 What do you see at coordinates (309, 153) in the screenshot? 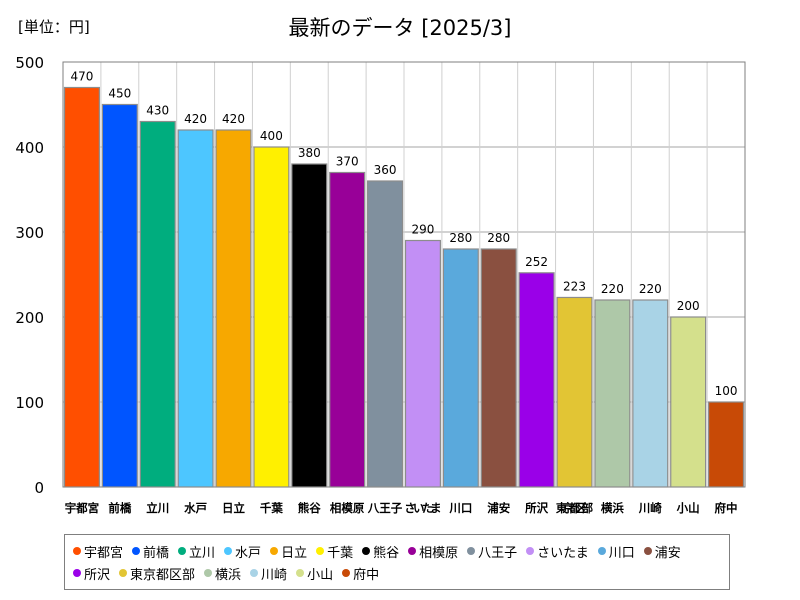
I see `data-label: 380` at bounding box center [309, 153].